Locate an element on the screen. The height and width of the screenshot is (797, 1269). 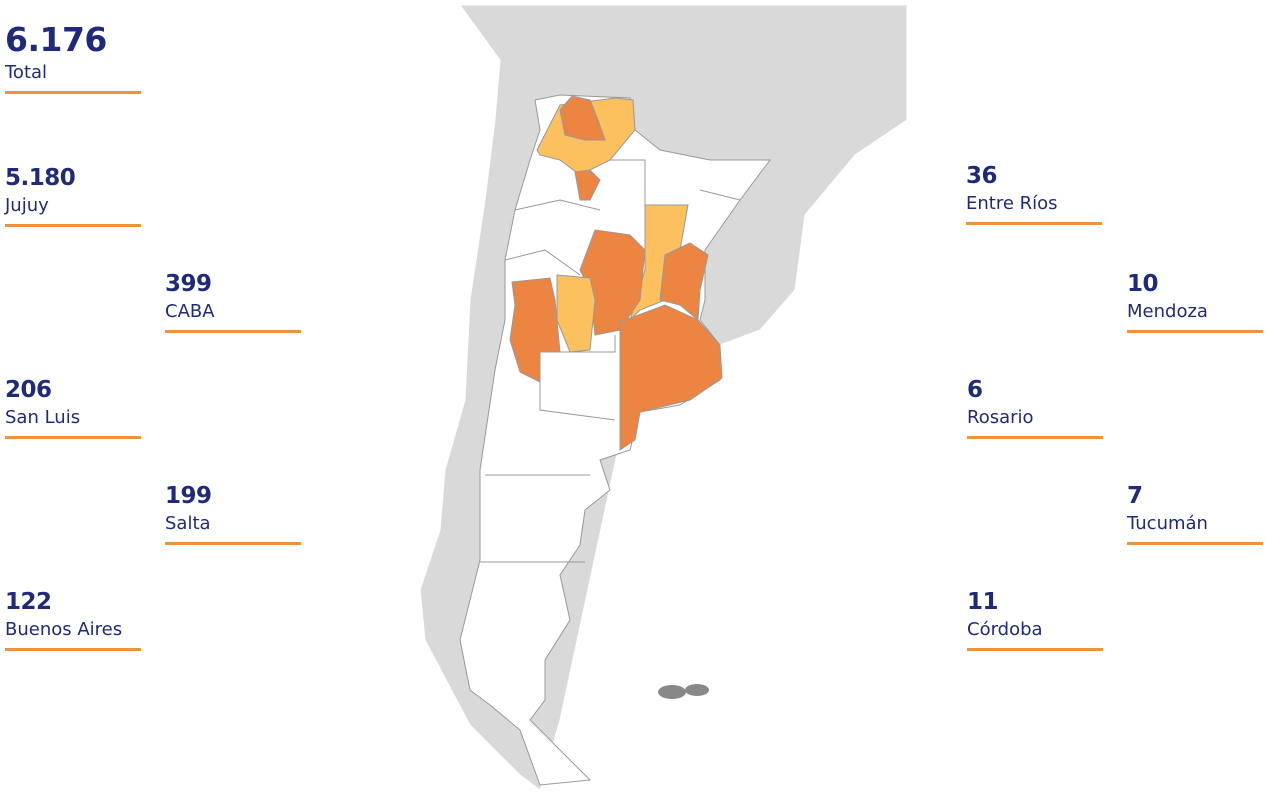
stat-label: San Luis is located at coordinates (43, 417).